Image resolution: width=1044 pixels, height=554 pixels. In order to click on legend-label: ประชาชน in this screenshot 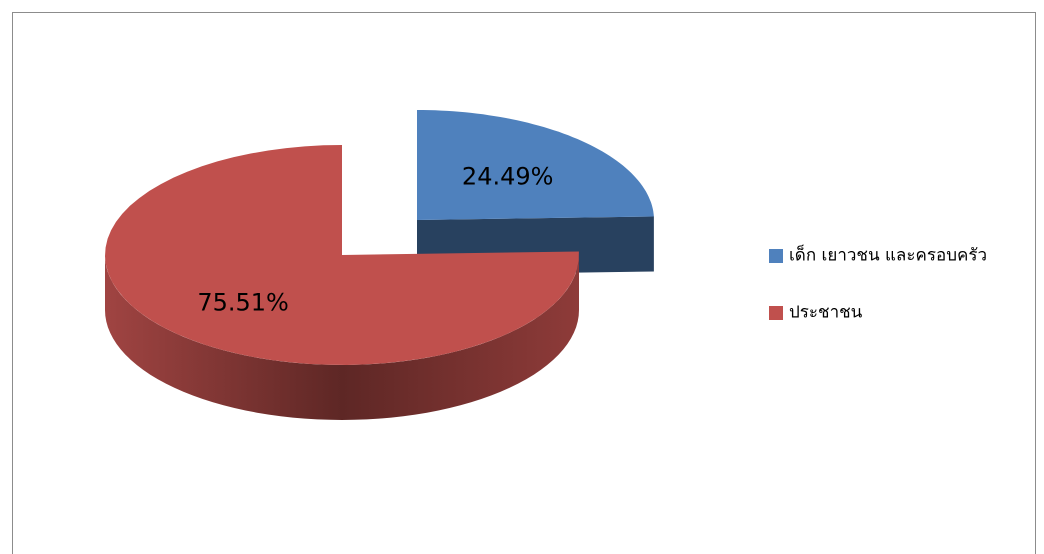, I will do `click(826, 313)`.